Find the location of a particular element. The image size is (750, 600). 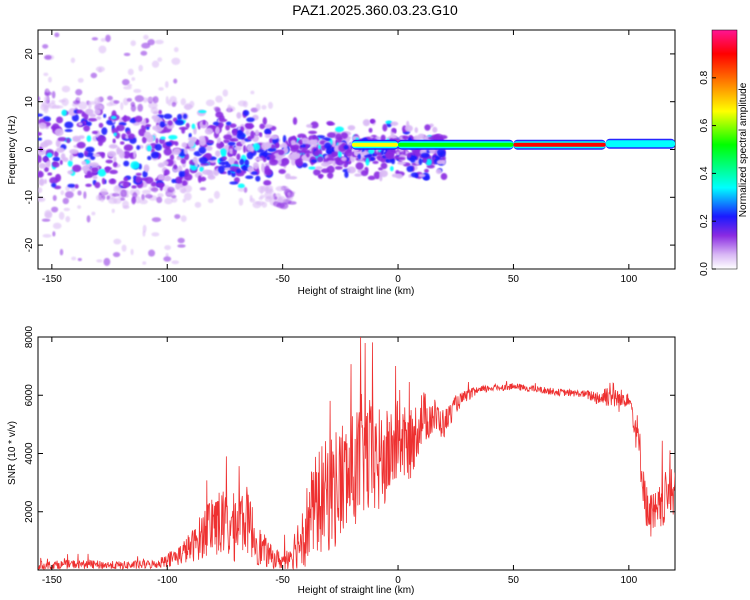

spectrogram-ylabel: Frequency (Hz) is located at coordinates (12, 150).